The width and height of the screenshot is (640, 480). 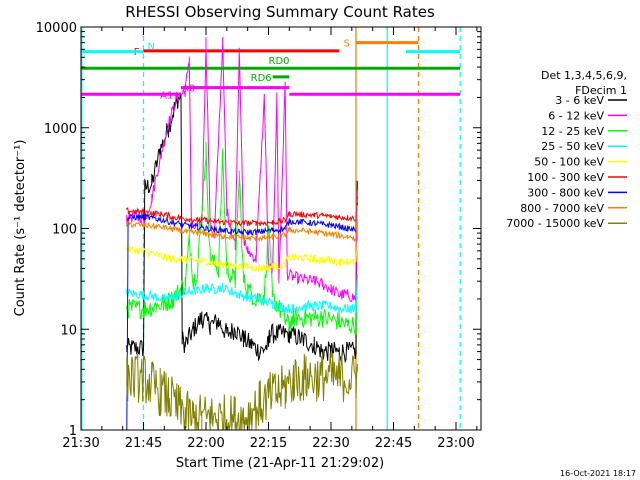 What do you see at coordinates (572, 131) in the screenshot?
I see `legend-label: 12 - 25 keV` at bounding box center [572, 131].